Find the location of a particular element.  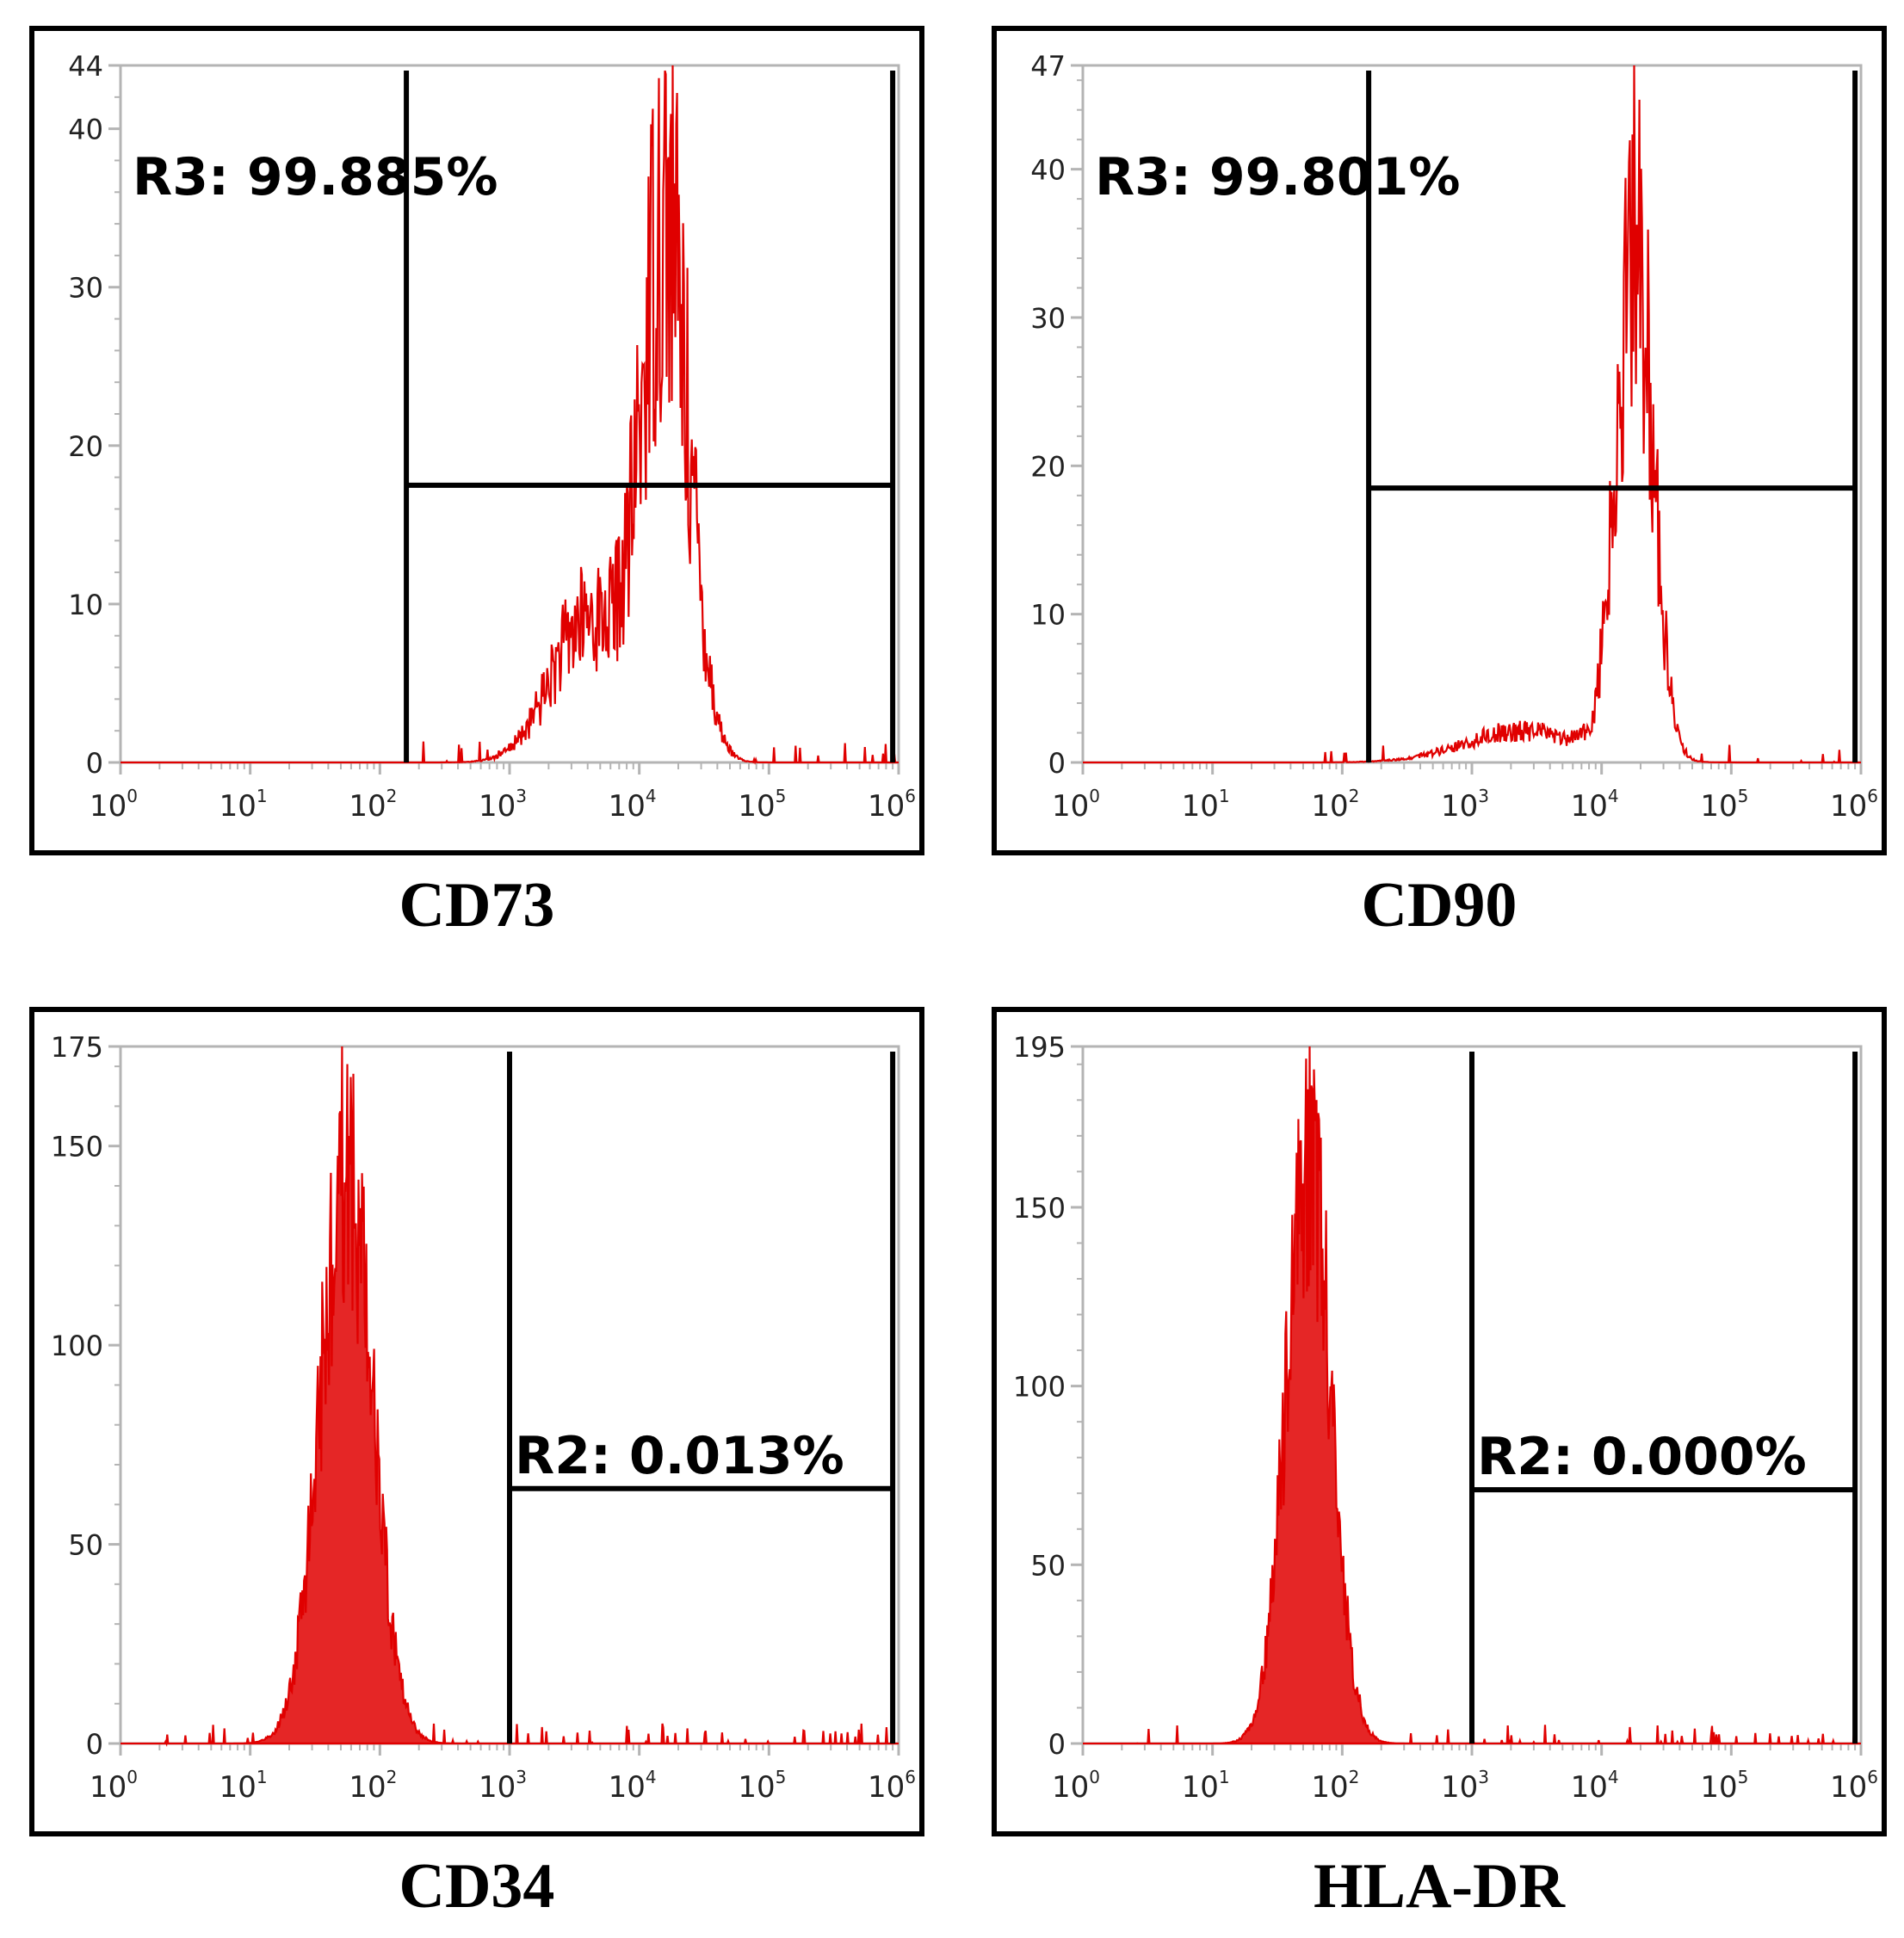

caption-cd34: CD34 is located at coordinates (477, 1887).